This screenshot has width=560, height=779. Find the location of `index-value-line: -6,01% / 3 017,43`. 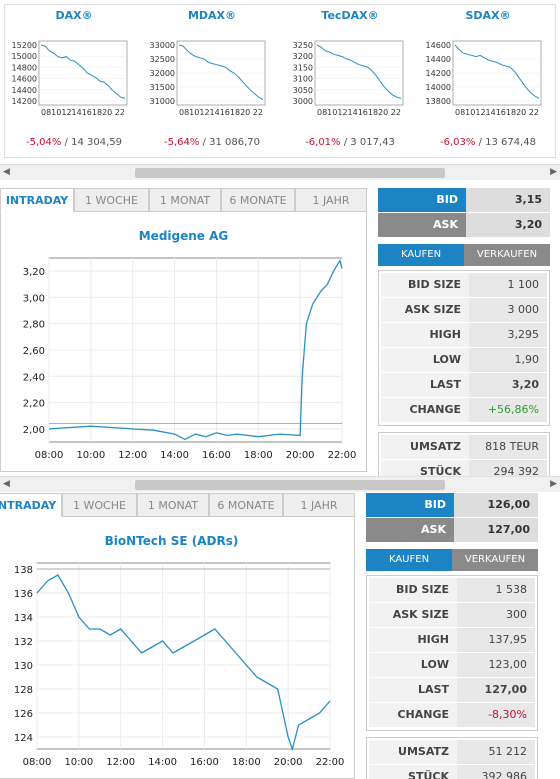

index-value-line: -6,01% / 3 017,43 is located at coordinates (350, 142).